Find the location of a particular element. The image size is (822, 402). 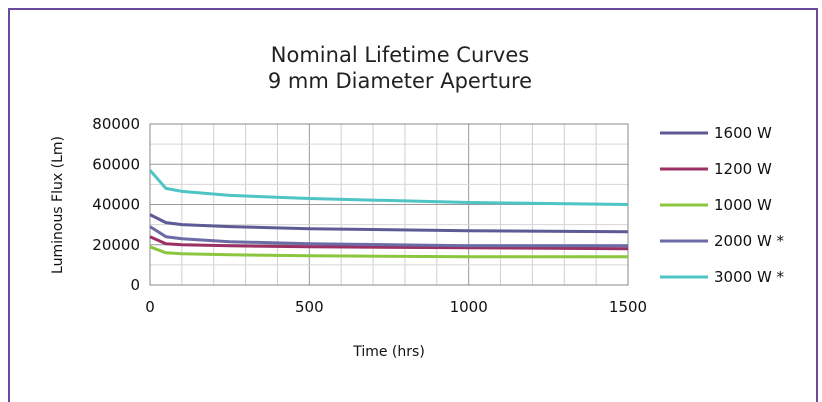

y-tick-label: 80000 is located at coordinates (116, 124).